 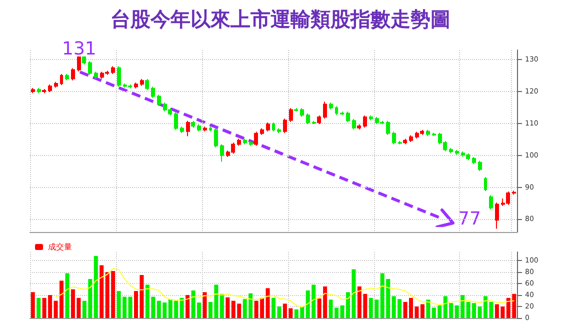 I want to click on annotation: 131, so click(x=79, y=49).